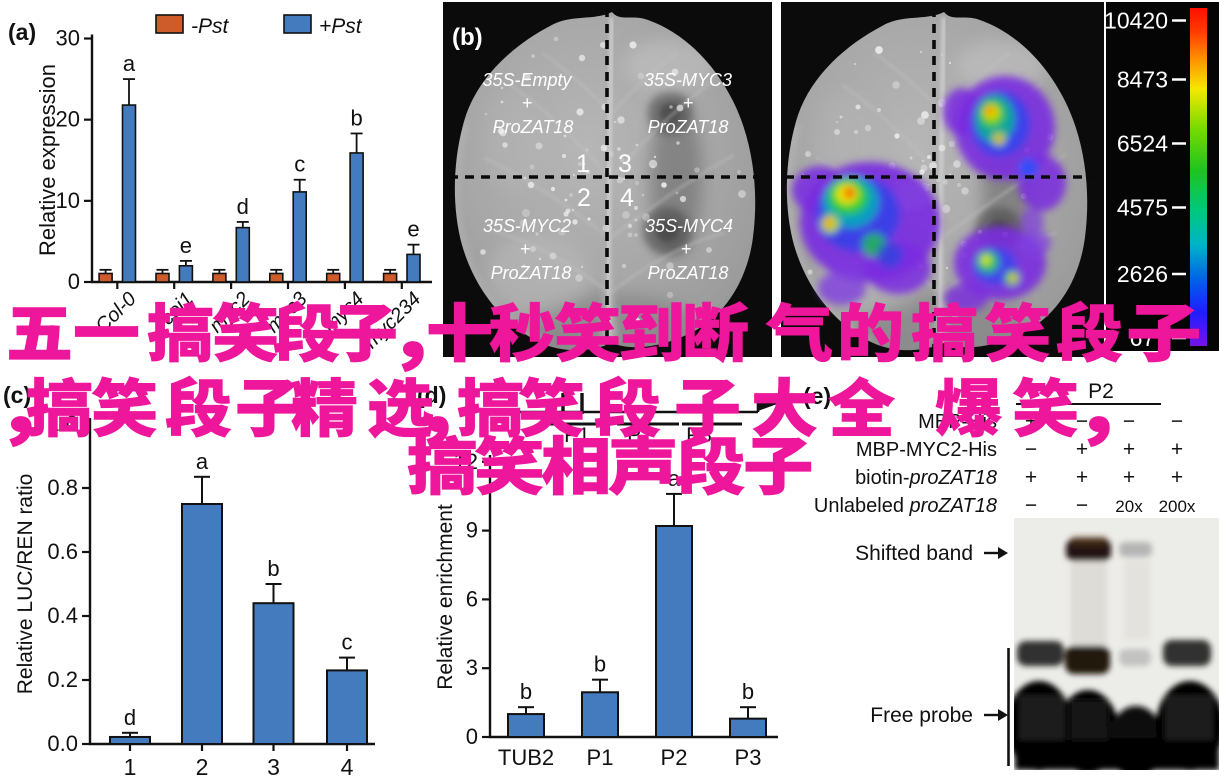  Describe the element at coordinates (445, 597) in the screenshot. I see `svg-text: Relative enrichment` at that location.